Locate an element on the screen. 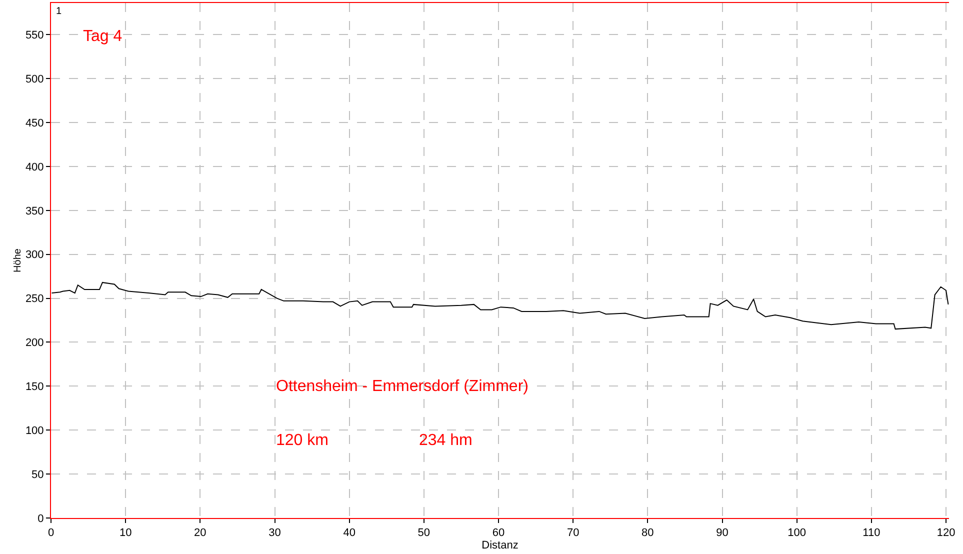  y-tick-label: 250 is located at coordinates (34, 299).